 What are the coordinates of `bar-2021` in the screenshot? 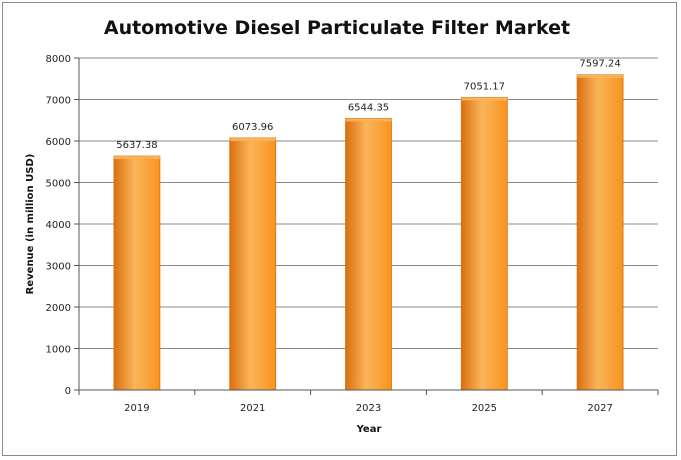 It's located at (253, 264).